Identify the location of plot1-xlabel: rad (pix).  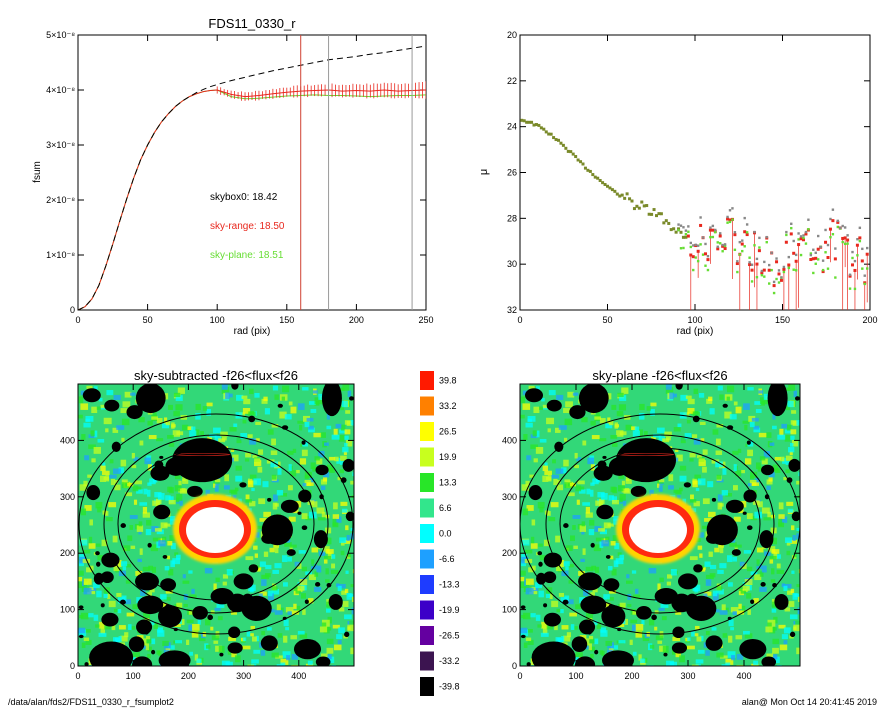
(252, 331).